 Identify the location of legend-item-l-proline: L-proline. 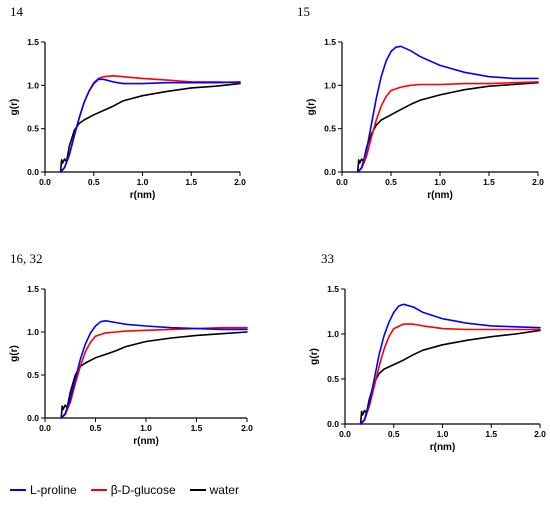
(43, 490).